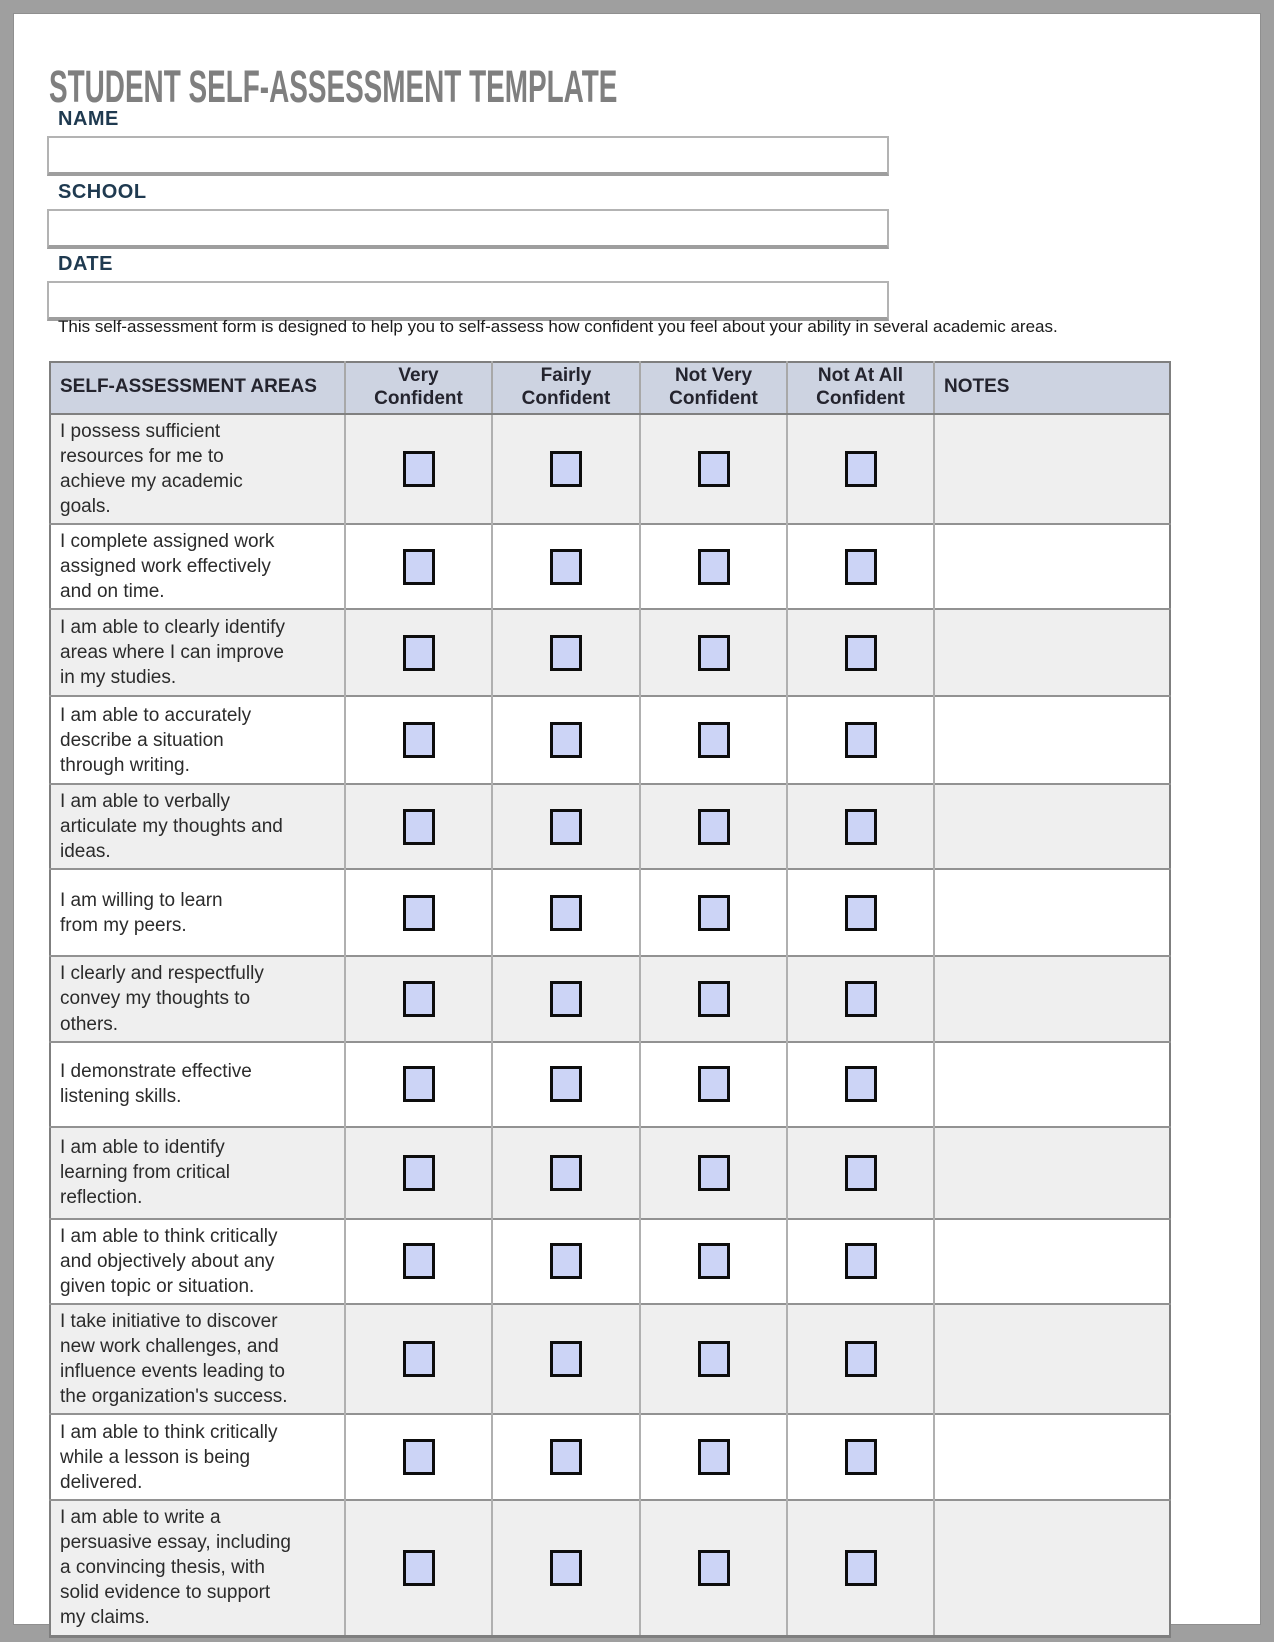 Image resolution: width=1274 pixels, height=1642 pixels. Describe the element at coordinates (468, 301) in the screenshot. I see `date-input` at that location.